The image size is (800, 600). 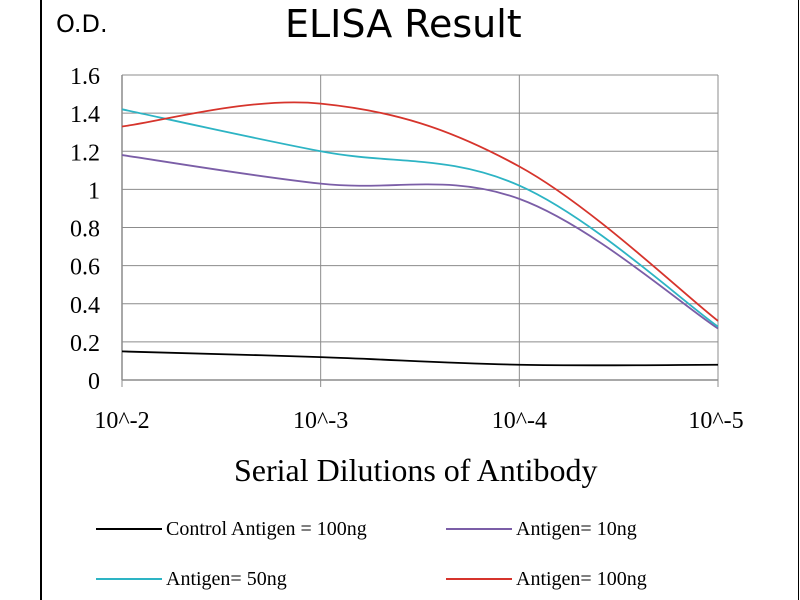 I want to click on y-tick-label: 1.2, so click(x=85, y=153).